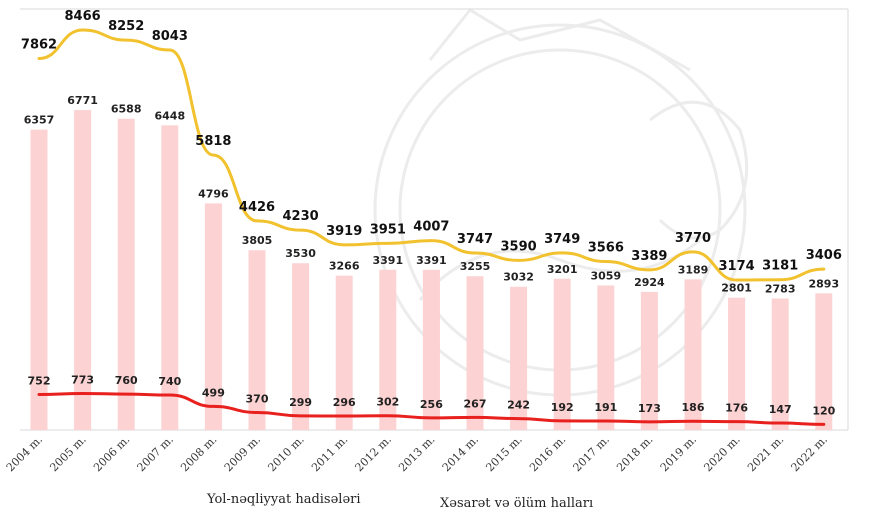 This screenshot has height=522, width=890. Describe the element at coordinates (387, 260) in the screenshot. I see `data-label-1-8: 3391` at that location.